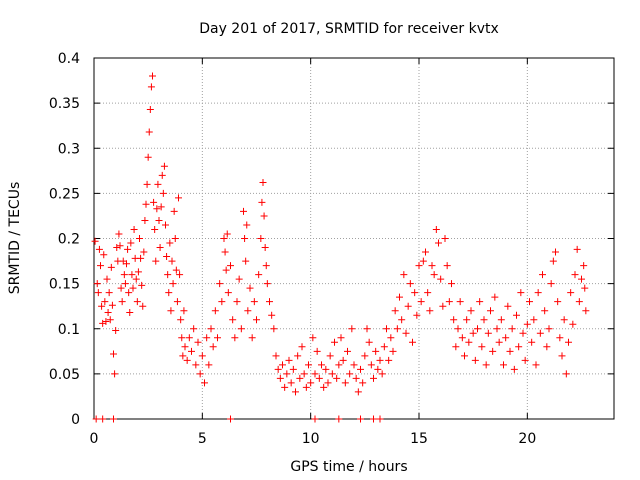 The image size is (640, 480). What do you see at coordinates (202, 439) in the screenshot?
I see `x-tick-label: 5` at bounding box center [202, 439].